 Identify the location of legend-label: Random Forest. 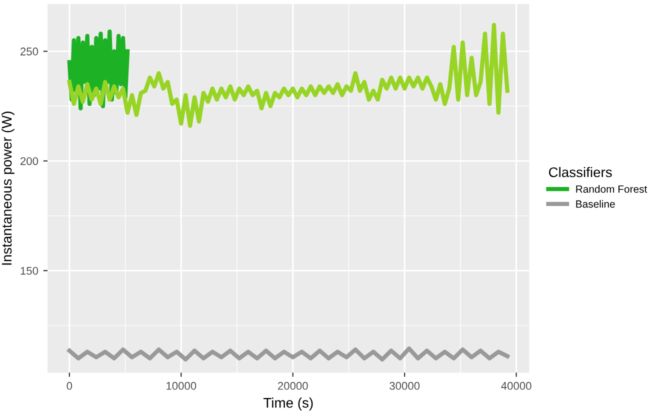
(612, 189).